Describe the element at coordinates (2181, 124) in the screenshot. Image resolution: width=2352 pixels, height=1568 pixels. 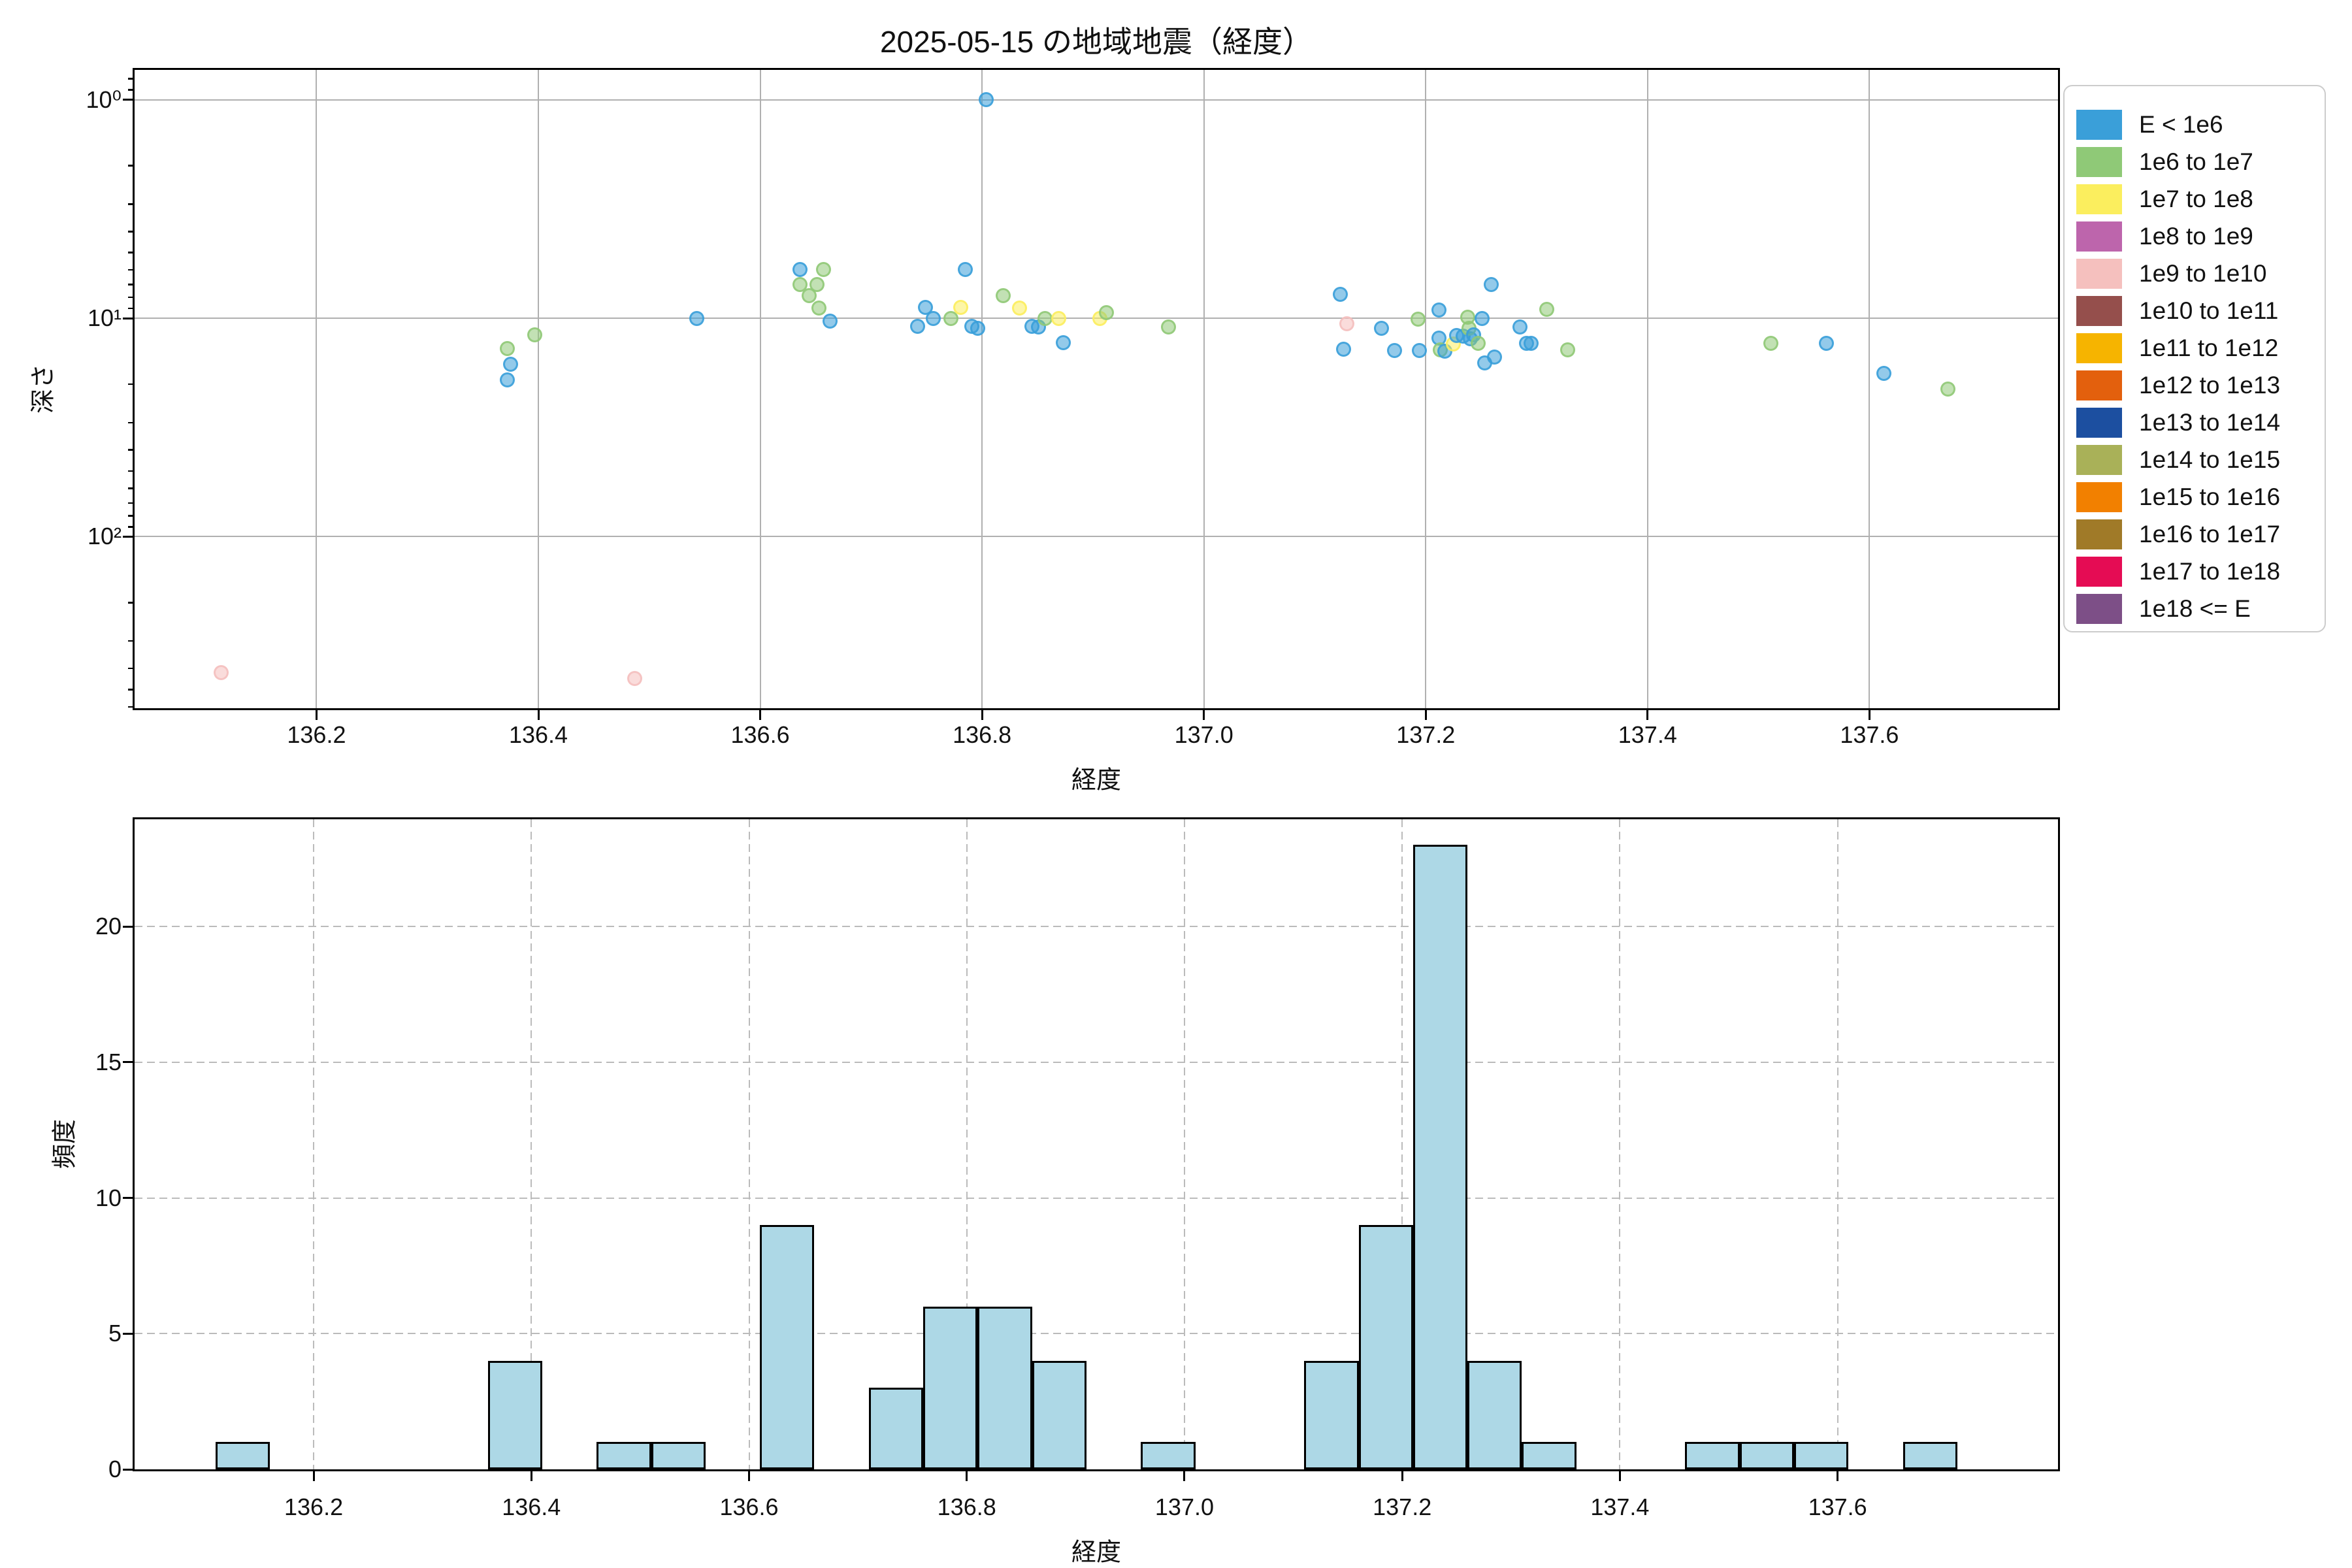
I see `legend-label: E < 1e6` at that location.